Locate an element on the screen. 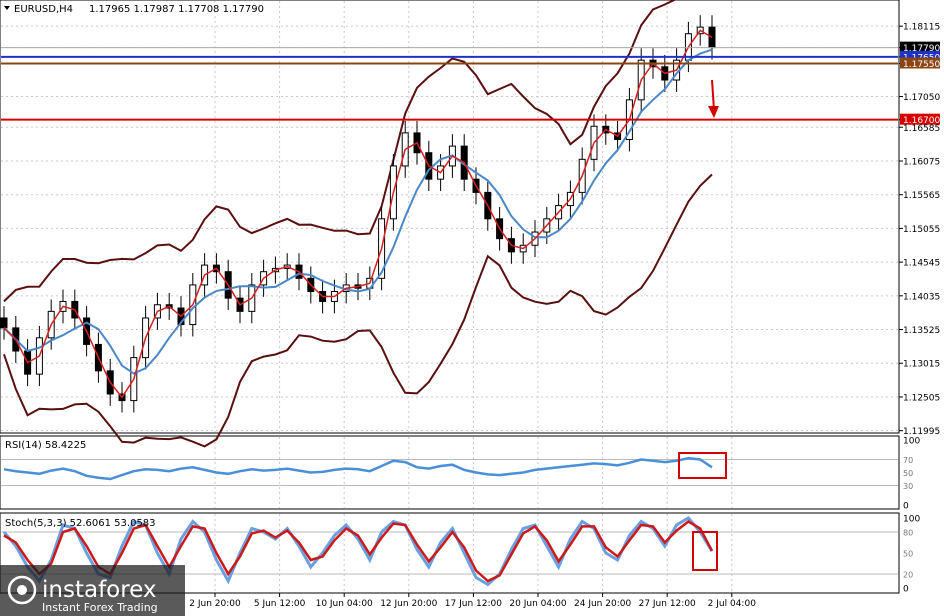 The height and width of the screenshot is (616, 944). price-label-1.14035: 1.14035 is located at coordinates (921, 297).